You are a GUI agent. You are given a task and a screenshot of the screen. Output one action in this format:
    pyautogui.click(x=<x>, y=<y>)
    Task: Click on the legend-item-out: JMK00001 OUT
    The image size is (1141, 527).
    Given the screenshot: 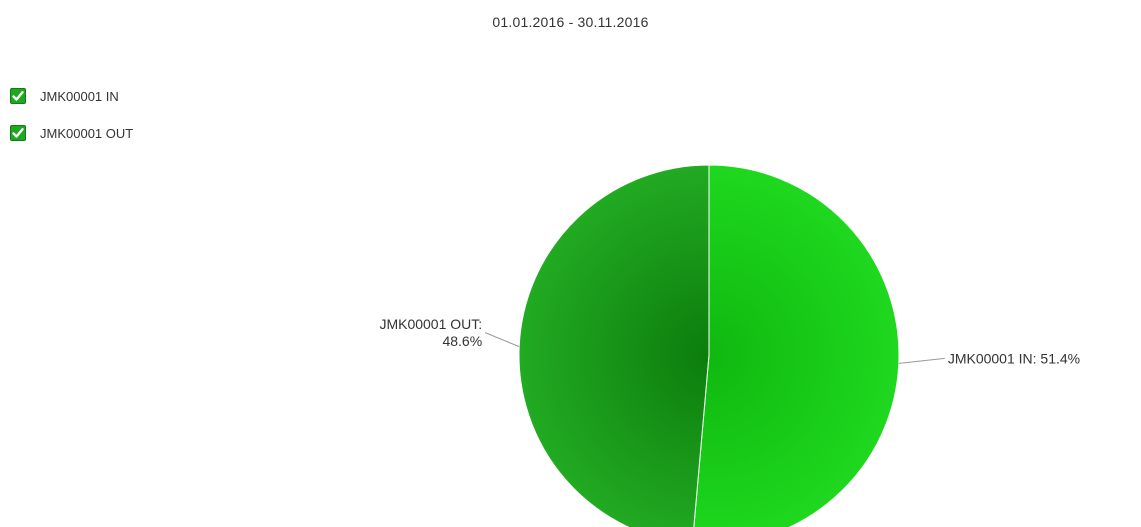 What is the action you would take?
    pyautogui.click(x=71, y=133)
    